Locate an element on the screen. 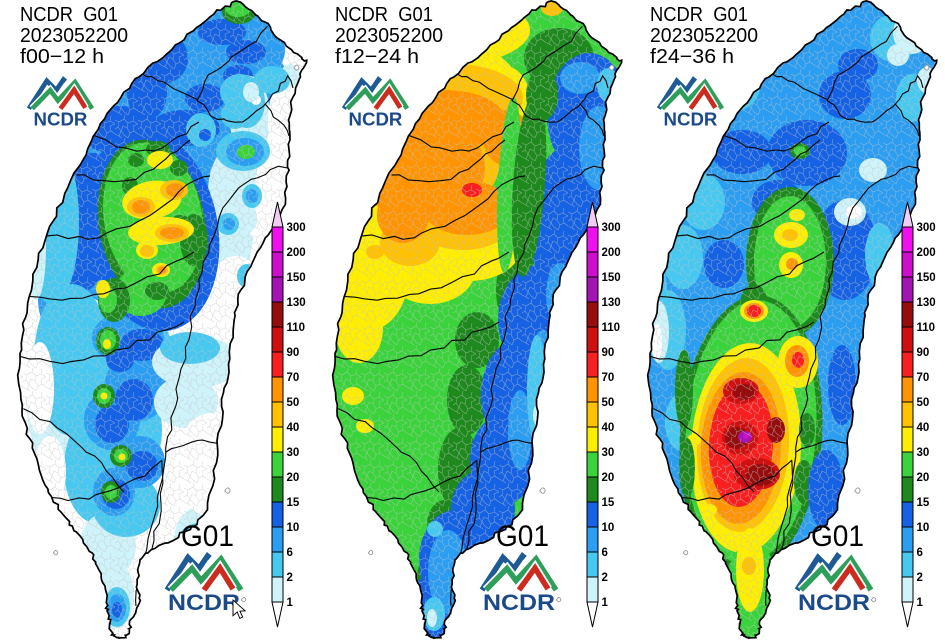  svg-text: f12−24 h is located at coordinates (377, 57).